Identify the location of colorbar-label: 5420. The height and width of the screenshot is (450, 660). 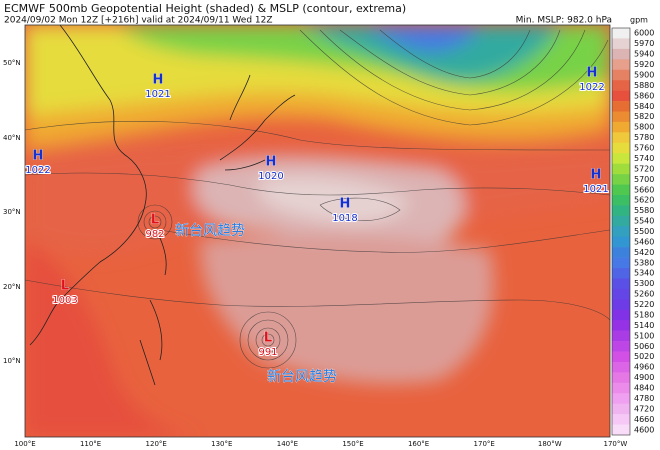
(644, 252).